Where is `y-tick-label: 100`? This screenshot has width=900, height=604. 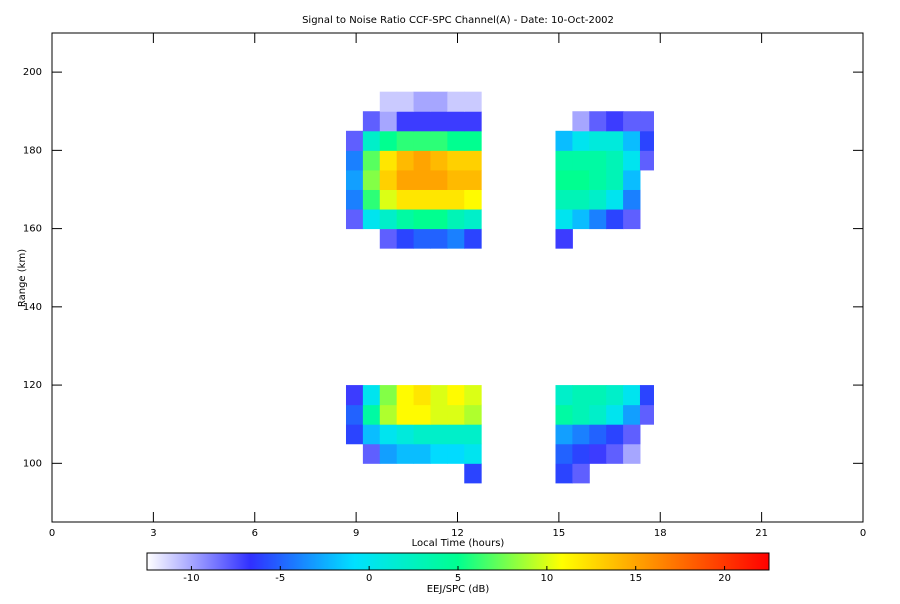 y-tick-label: 100 is located at coordinates (32, 463).